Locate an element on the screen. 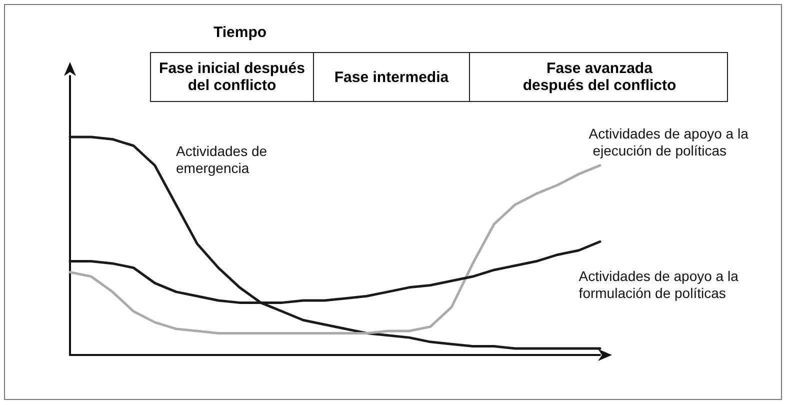 The width and height of the screenshot is (788, 405). series-label: Actividades de apoyo a la formulación de políticas is located at coordinates (660, 284).